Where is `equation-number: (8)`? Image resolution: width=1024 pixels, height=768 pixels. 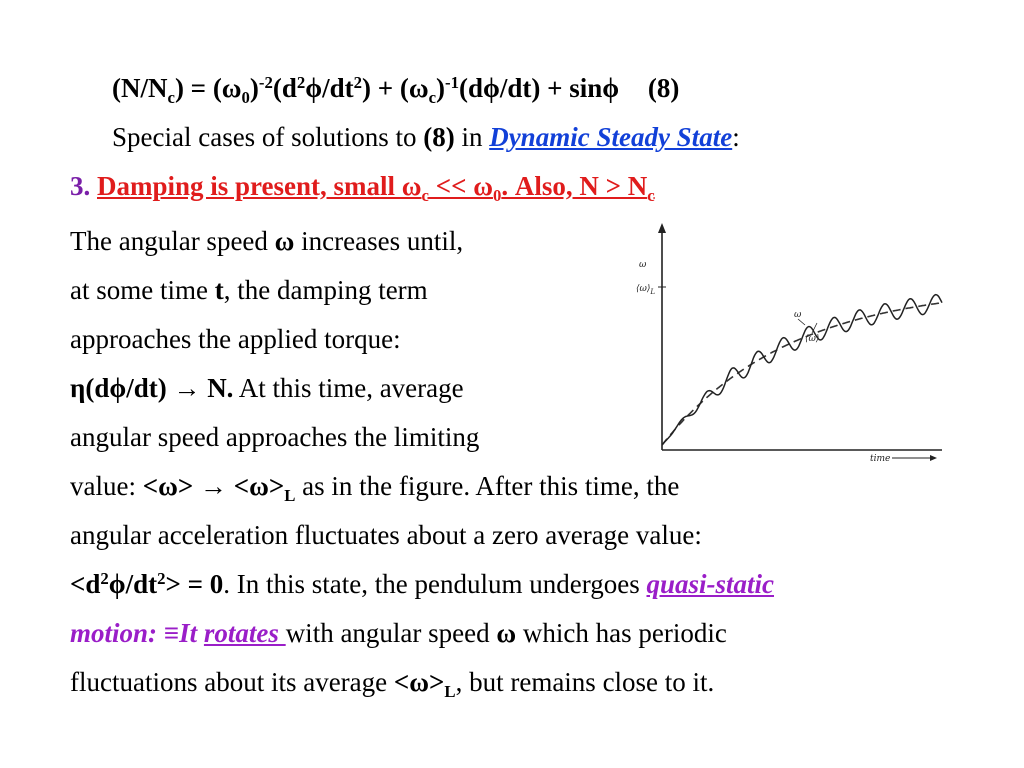
equation-number: (8) is located at coordinates (663, 88).